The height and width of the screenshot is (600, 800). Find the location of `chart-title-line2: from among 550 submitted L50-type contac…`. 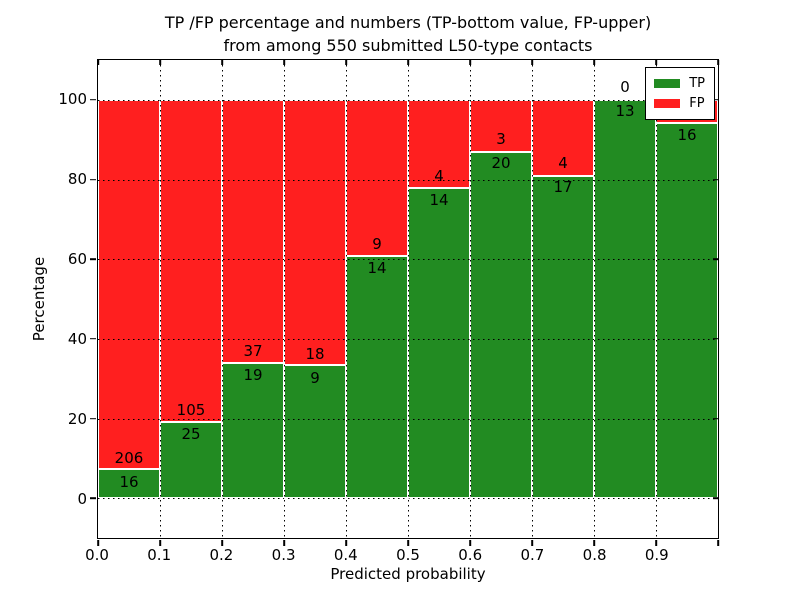

chart-title-line2: from among 550 submitted L50-type contac… is located at coordinates (408, 45).